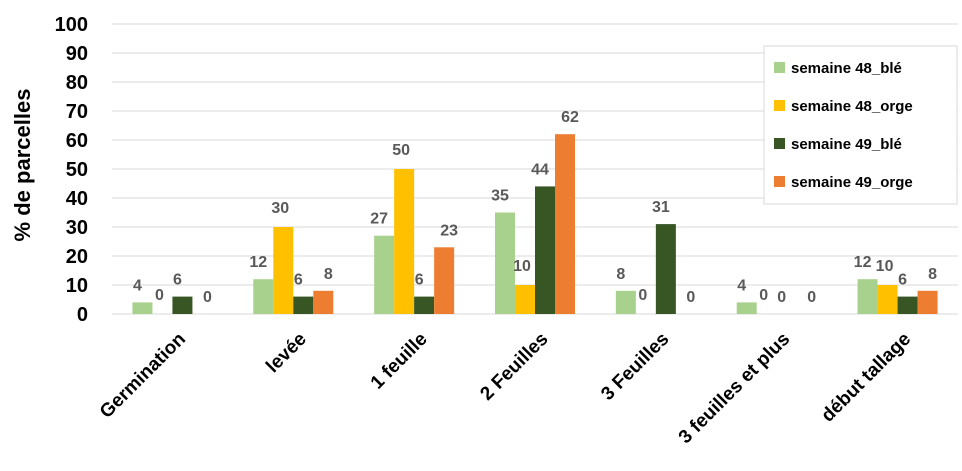 This screenshot has height=471, width=962. Describe the element at coordinates (734, 388) in the screenshot. I see `category-label: 3 feuilles et plus` at that location.